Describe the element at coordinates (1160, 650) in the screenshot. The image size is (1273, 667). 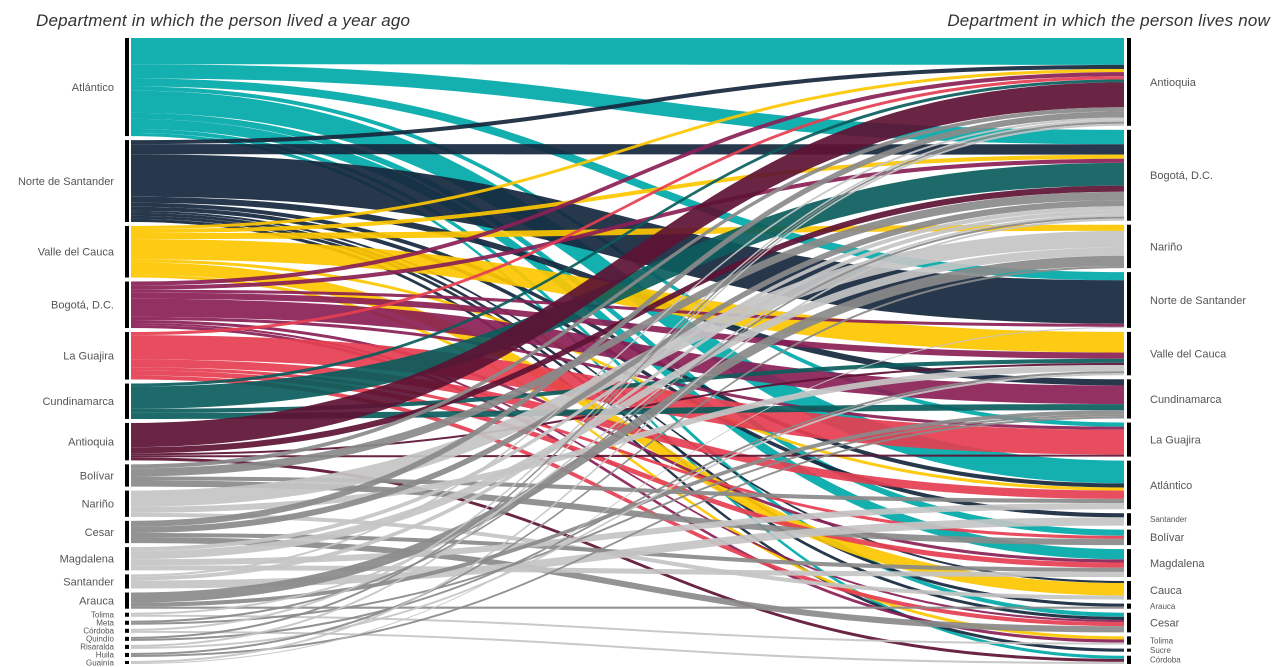
I see `node-label: Sucre` at that location.